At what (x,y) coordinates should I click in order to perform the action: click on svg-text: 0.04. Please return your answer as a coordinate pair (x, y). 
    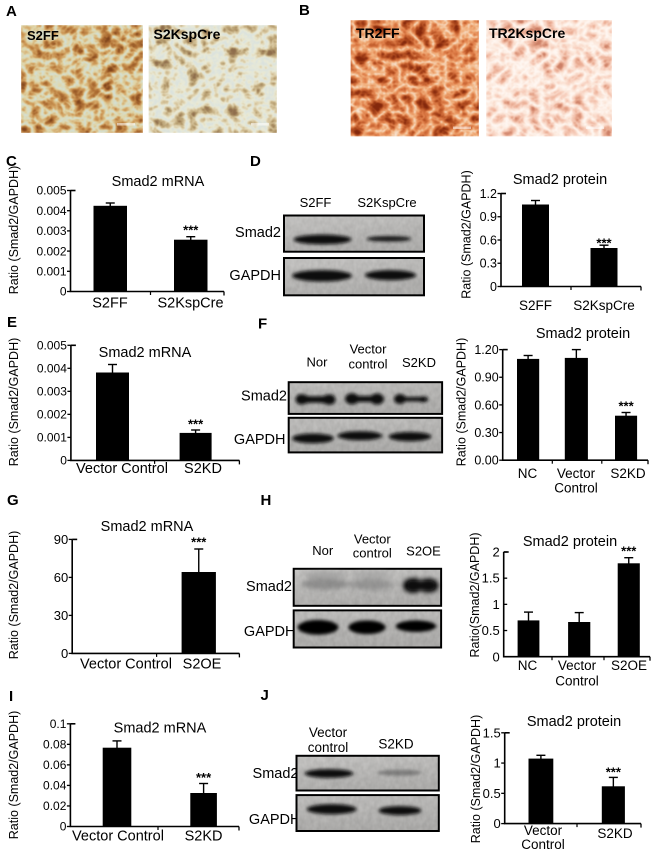
    Looking at the image, I should click on (55, 786).